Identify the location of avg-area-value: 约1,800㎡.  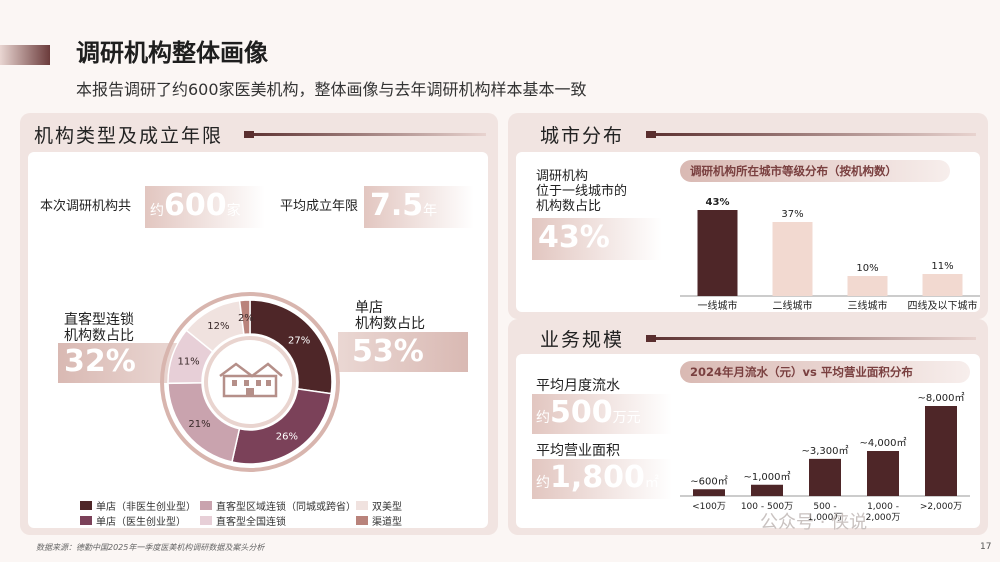
(597, 477).